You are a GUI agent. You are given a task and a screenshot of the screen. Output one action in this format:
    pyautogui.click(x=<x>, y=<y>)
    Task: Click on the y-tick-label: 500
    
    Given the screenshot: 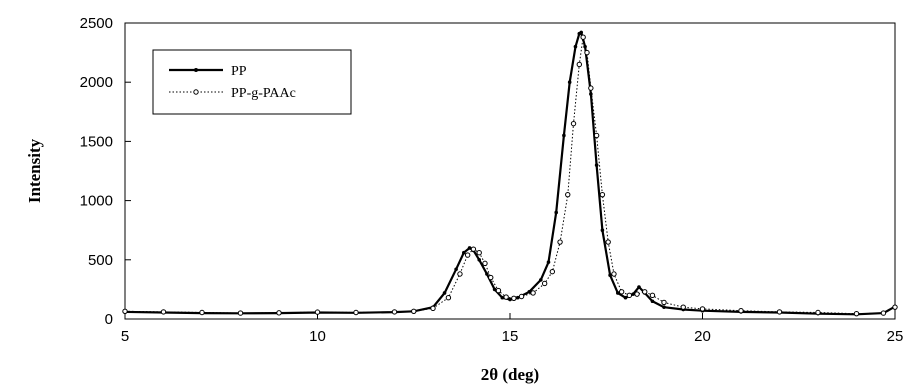 What is the action you would take?
    pyautogui.click(x=100, y=260)
    